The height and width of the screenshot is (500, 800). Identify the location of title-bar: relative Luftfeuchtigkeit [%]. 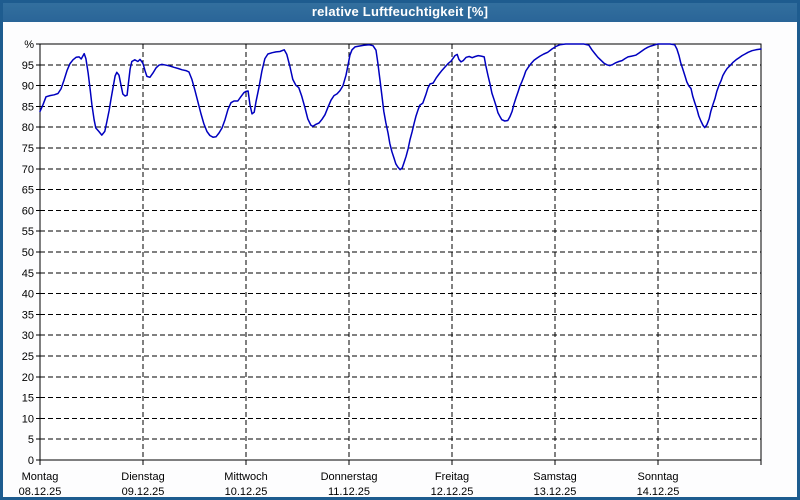
(400, 11).